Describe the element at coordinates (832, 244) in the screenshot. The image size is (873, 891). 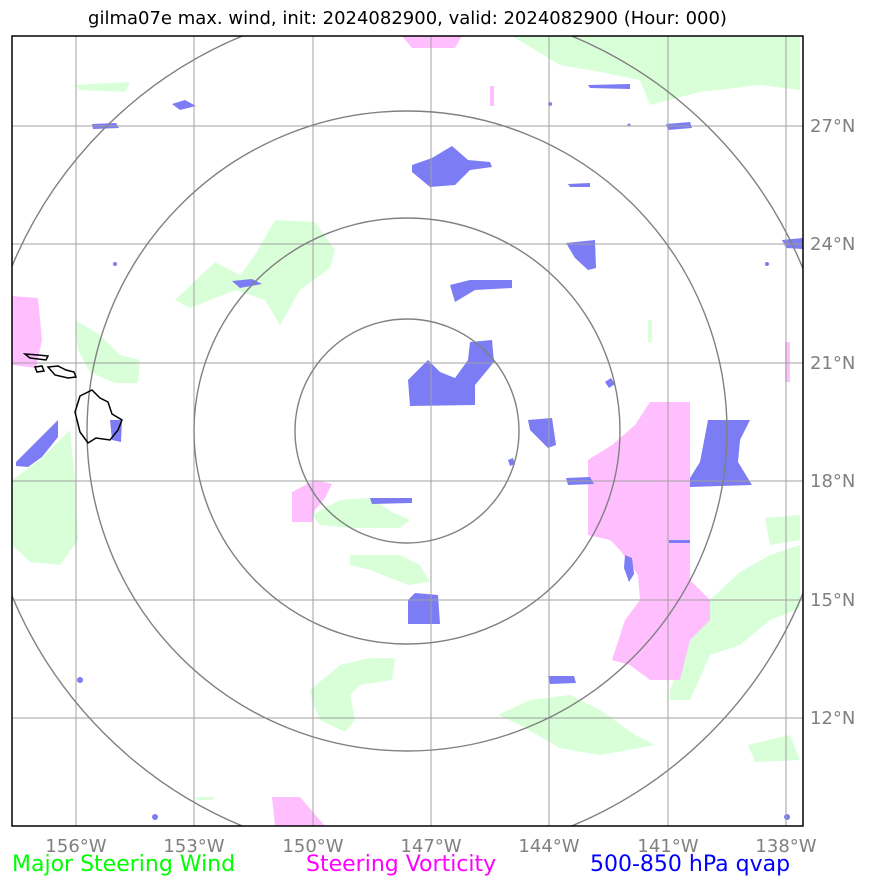
I see `y-tick-label: 24°N` at that location.